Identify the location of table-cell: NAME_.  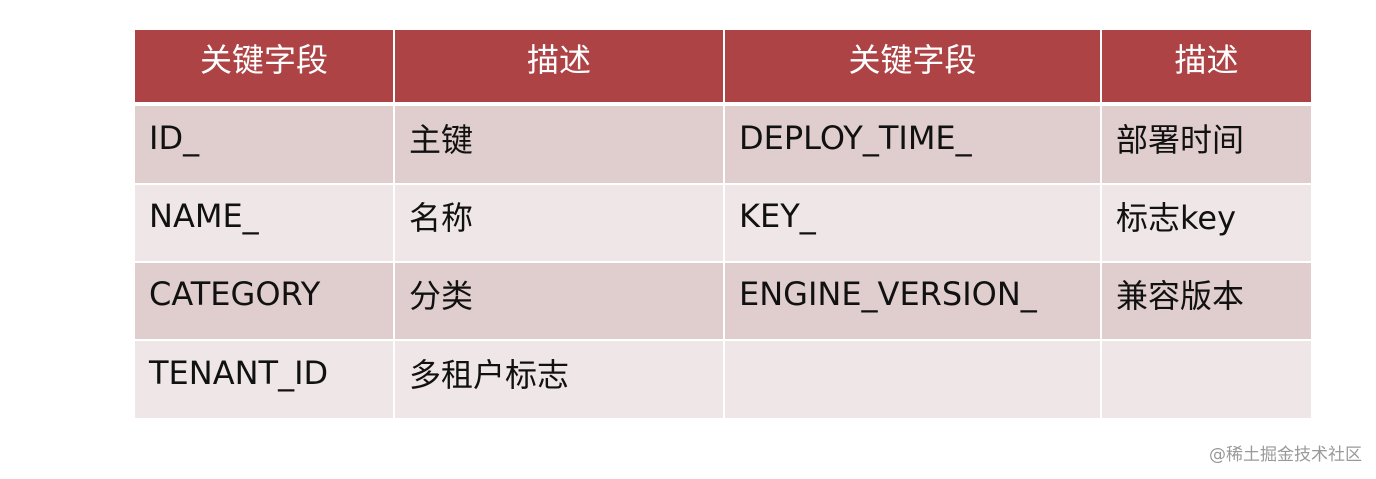
(264, 223).